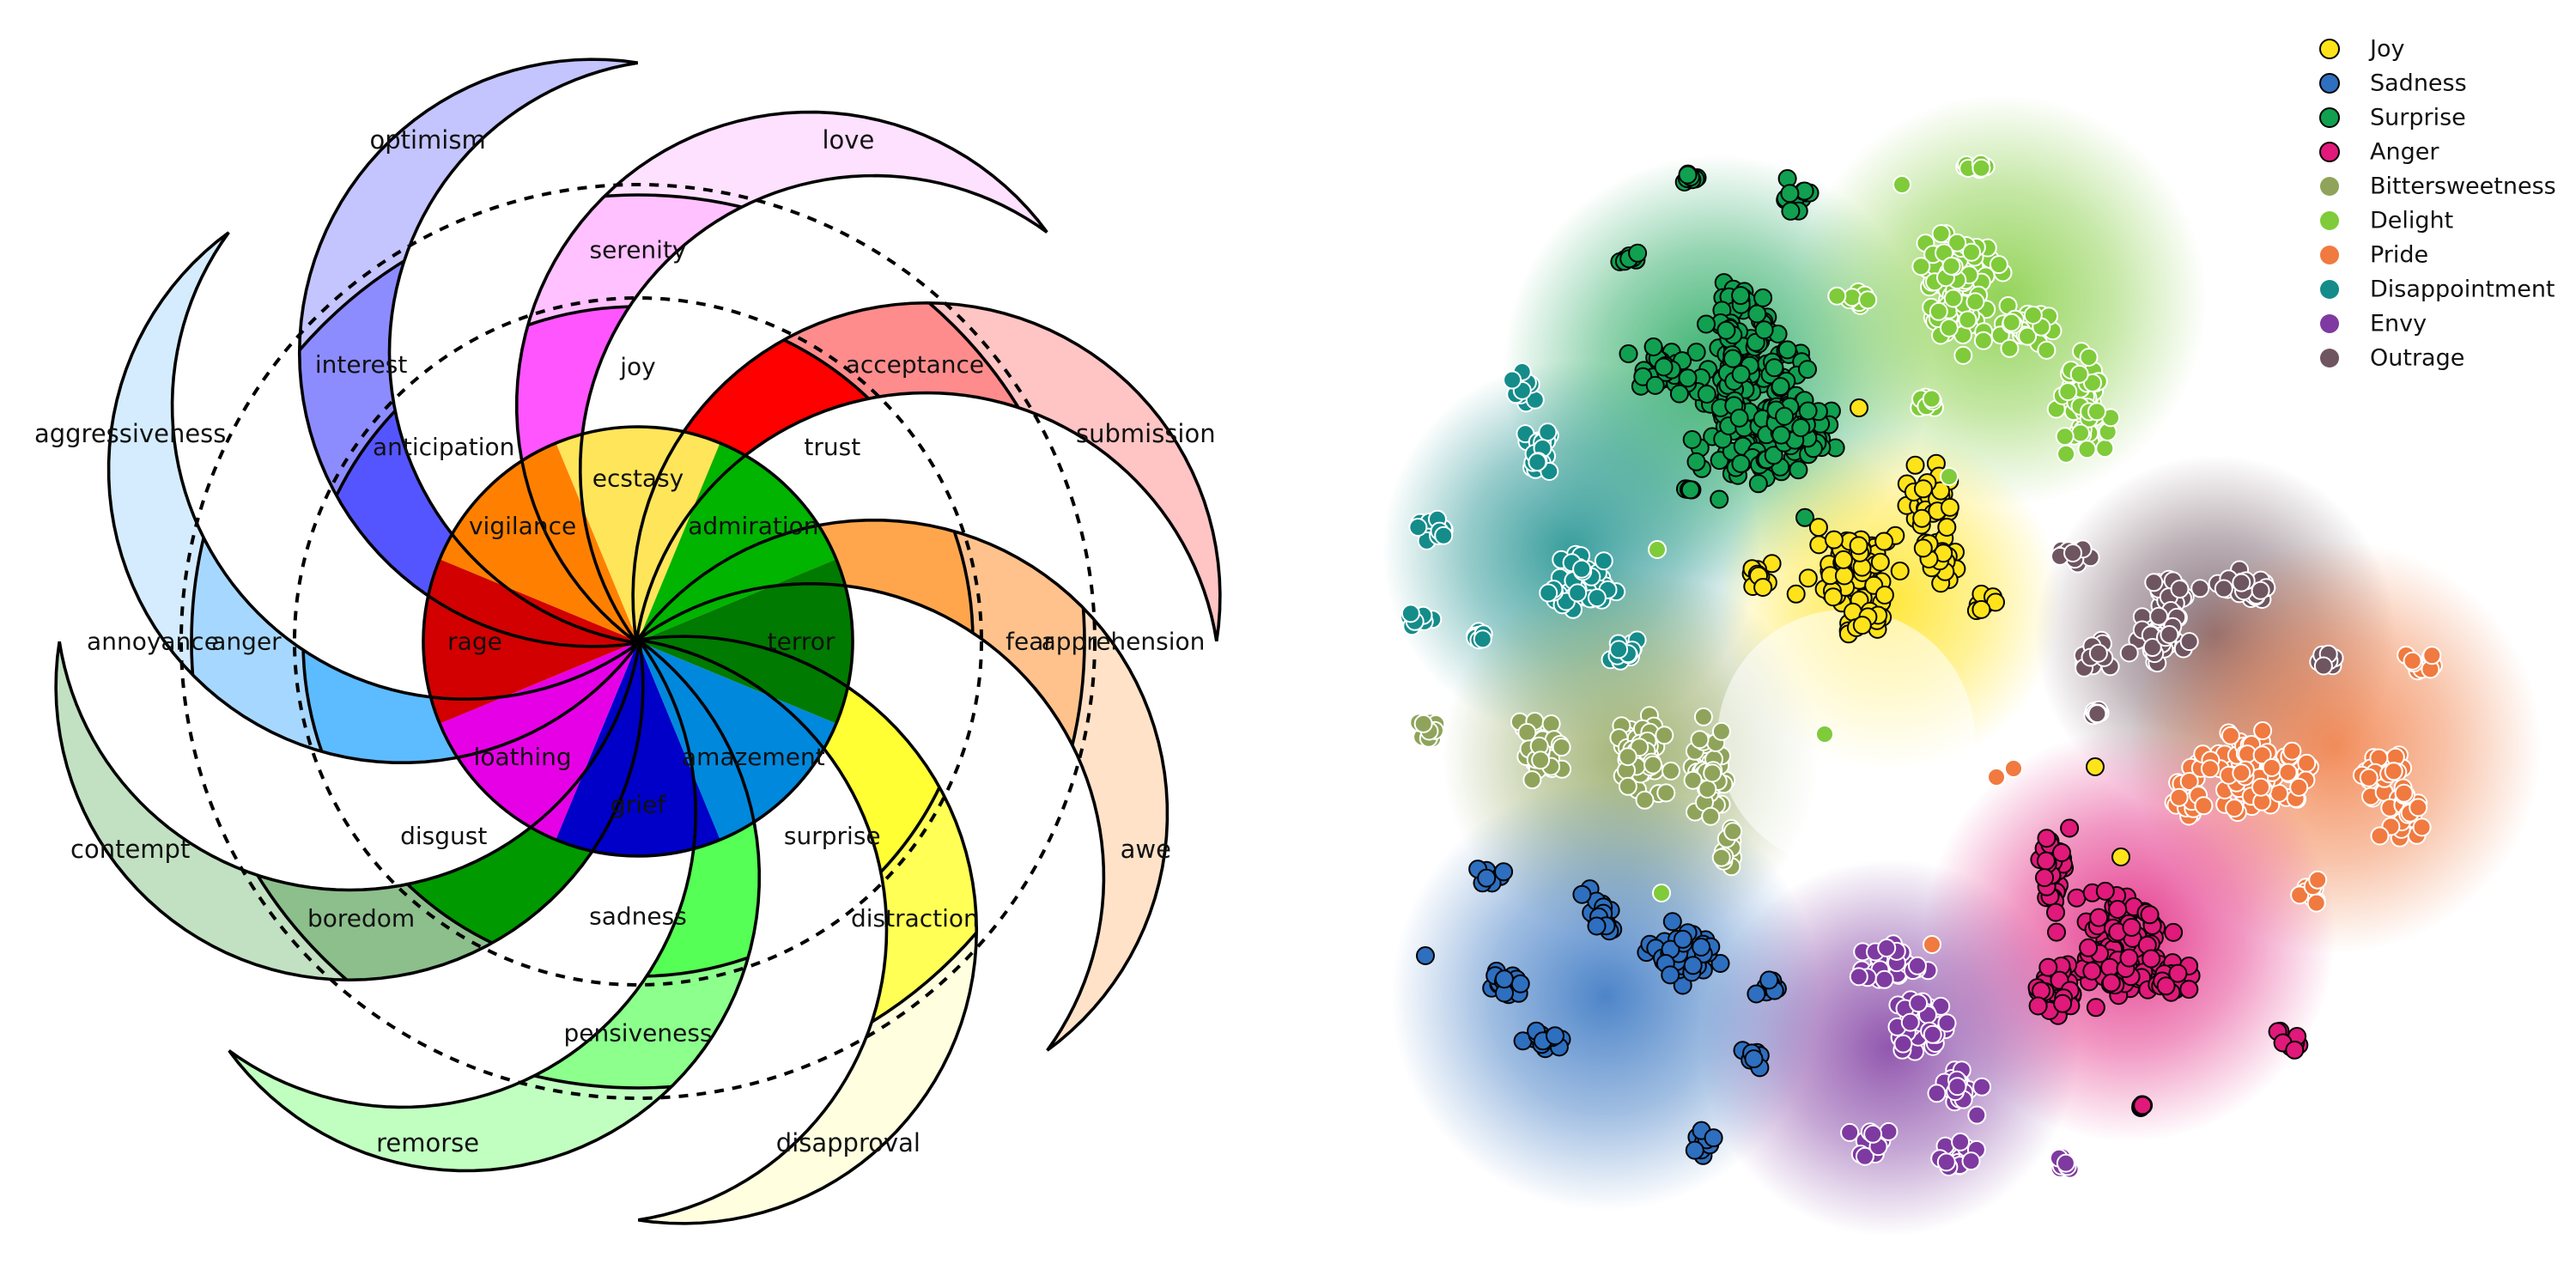 The width and height of the screenshot is (2576, 1288). What do you see at coordinates (474, 642) in the screenshot?
I see `emotion-label-rage: rage` at bounding box center [474, 642].